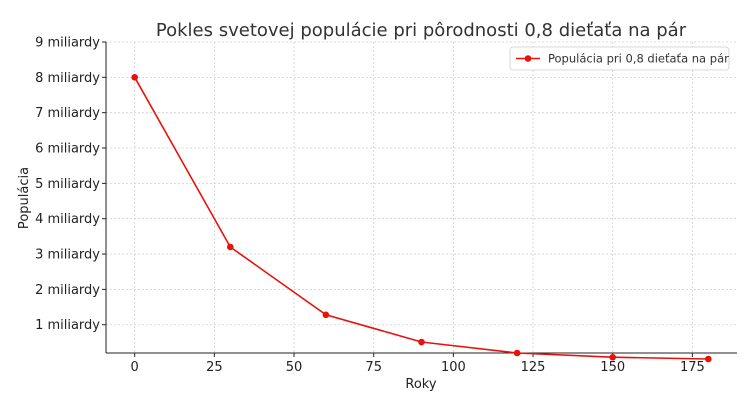  I want to click on x-axis-label: Roky, so click(420, 384).